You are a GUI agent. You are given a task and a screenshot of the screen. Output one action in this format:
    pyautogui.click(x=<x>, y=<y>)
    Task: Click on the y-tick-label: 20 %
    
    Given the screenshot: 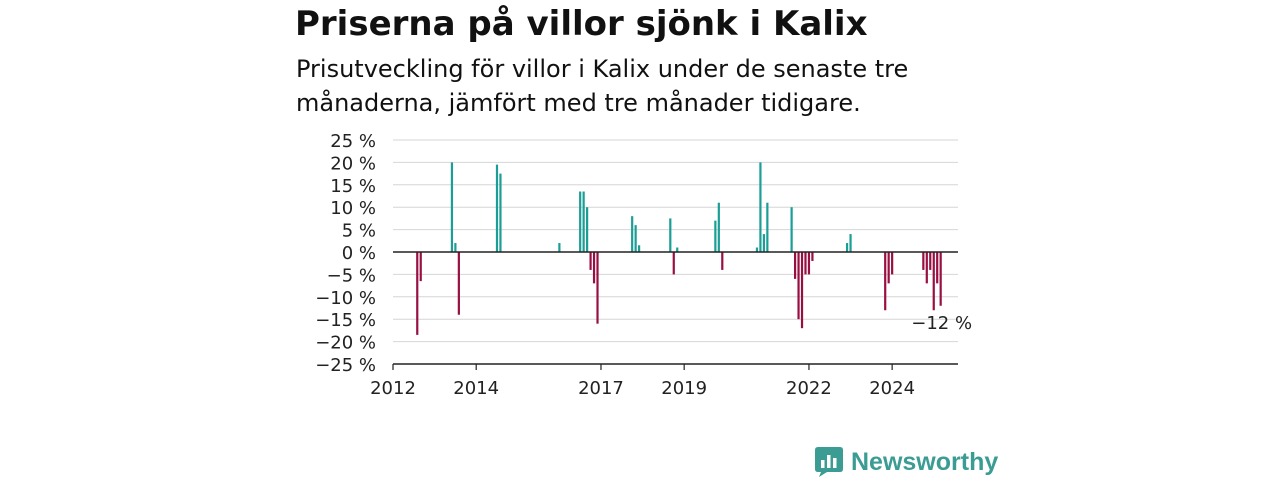 What is the action you would take?
    pyautogui.click(x=353, y=163)
    